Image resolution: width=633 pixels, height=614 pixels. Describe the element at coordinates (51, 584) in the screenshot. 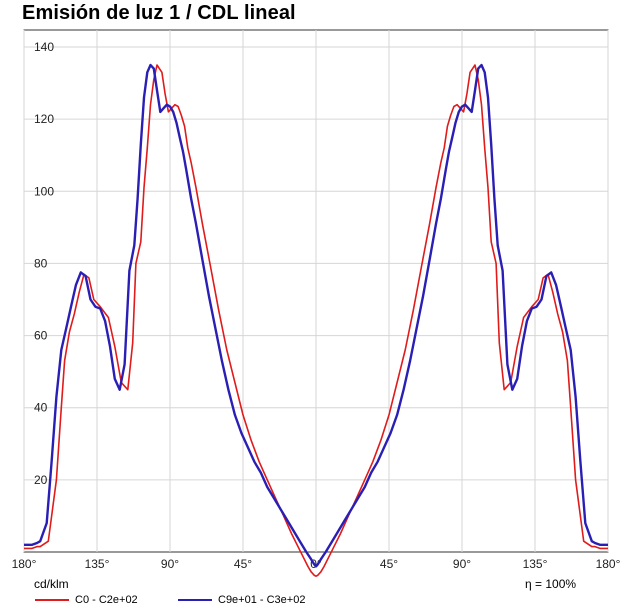

I see `unit-label: cd/klm` at that location.